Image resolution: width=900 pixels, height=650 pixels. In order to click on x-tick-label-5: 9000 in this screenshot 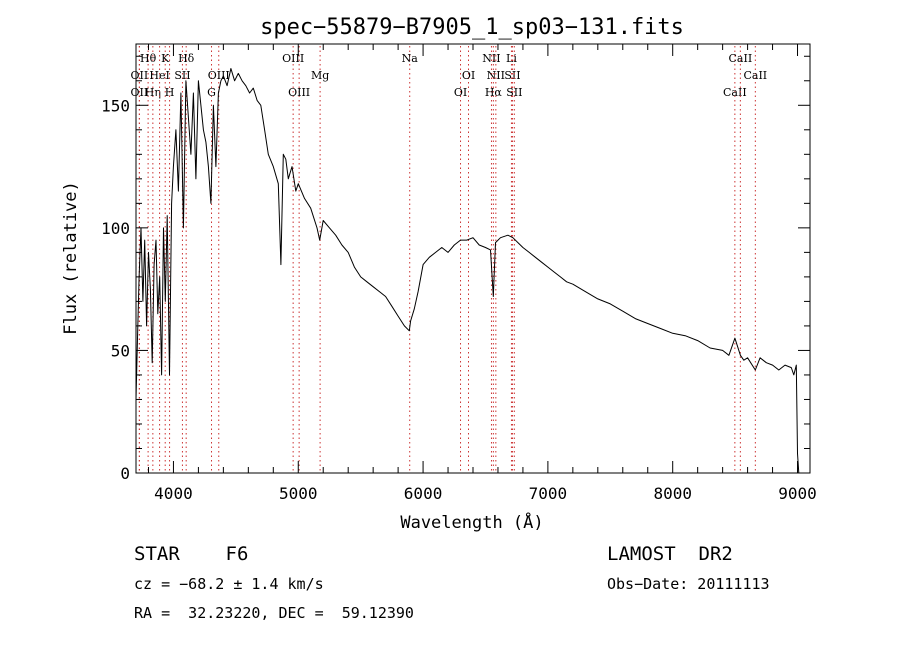, I will do `click(797, 493)`.